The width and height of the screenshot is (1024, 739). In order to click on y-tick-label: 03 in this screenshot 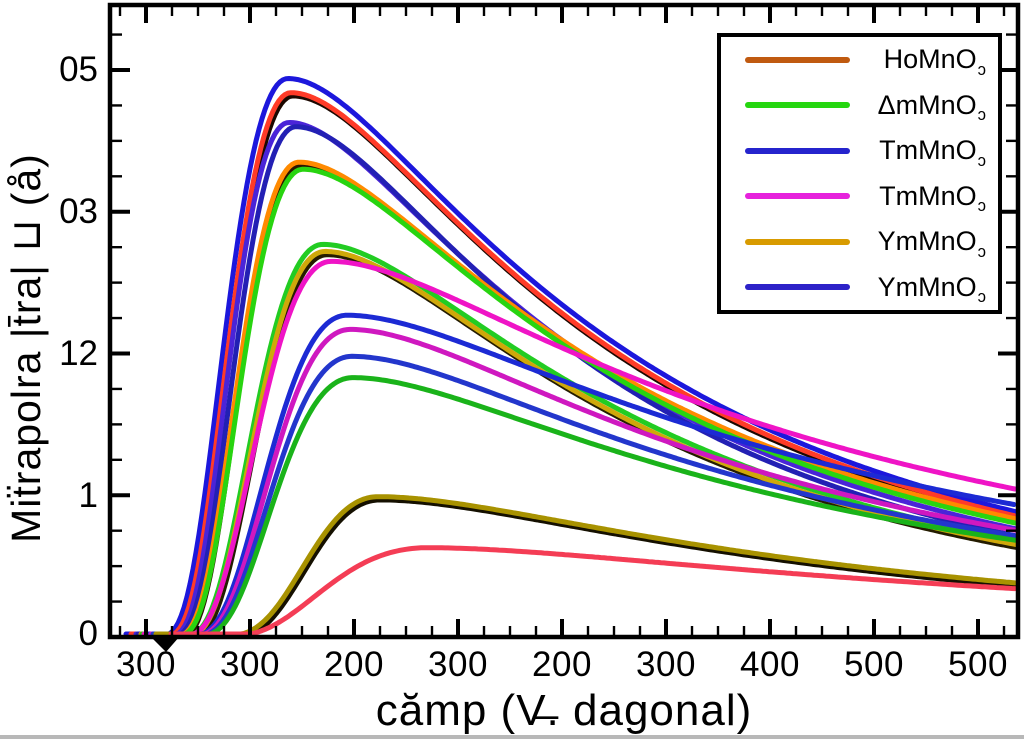, I will do `click(78, 211)`.